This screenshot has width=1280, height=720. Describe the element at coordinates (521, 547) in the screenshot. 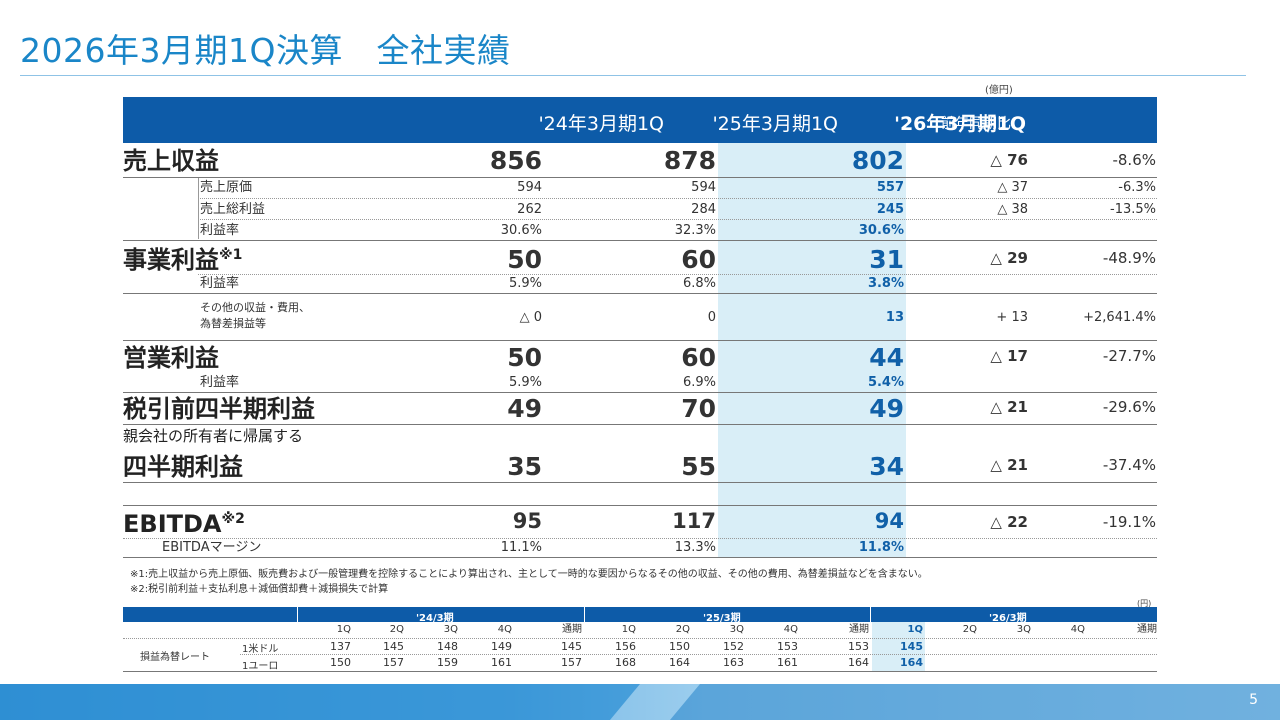

I see `ebitda-margin-fy24: 11.1%` at that location.